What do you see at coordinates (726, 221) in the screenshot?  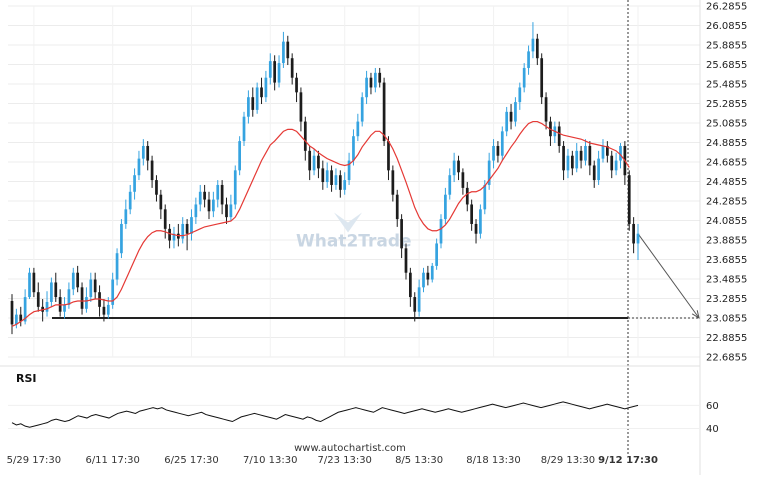 I see `y-tick-label: 24.0855` at bounding box center [726, 221].